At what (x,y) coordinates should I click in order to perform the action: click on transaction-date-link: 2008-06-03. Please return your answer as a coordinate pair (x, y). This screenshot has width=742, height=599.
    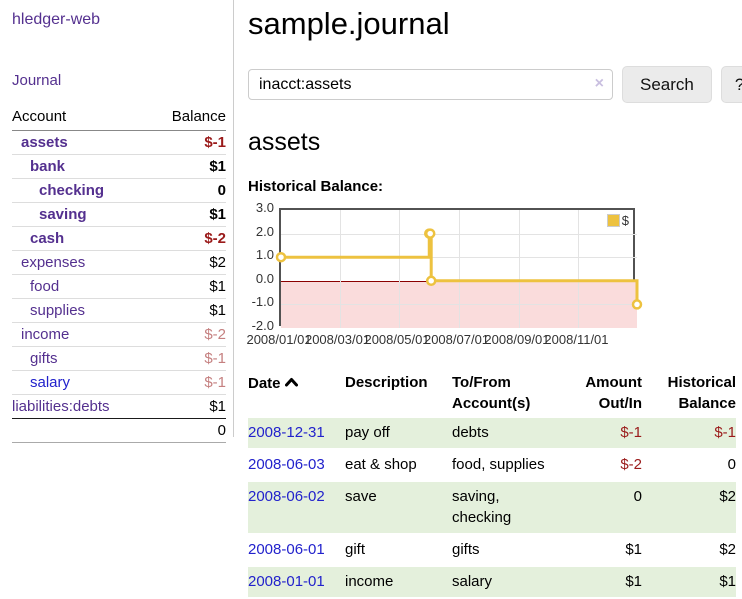
    Looking at the image, I should click on (286, 464).